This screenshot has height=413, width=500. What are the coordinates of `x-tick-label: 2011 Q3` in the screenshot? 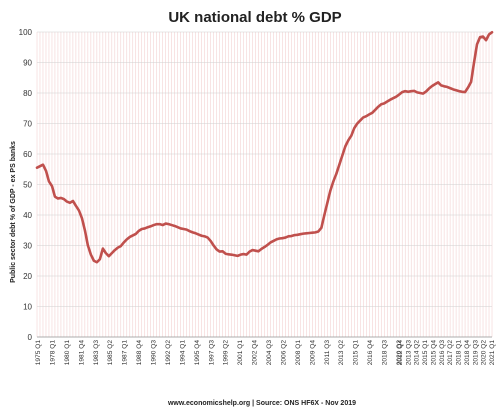 It's located at (327, 352).